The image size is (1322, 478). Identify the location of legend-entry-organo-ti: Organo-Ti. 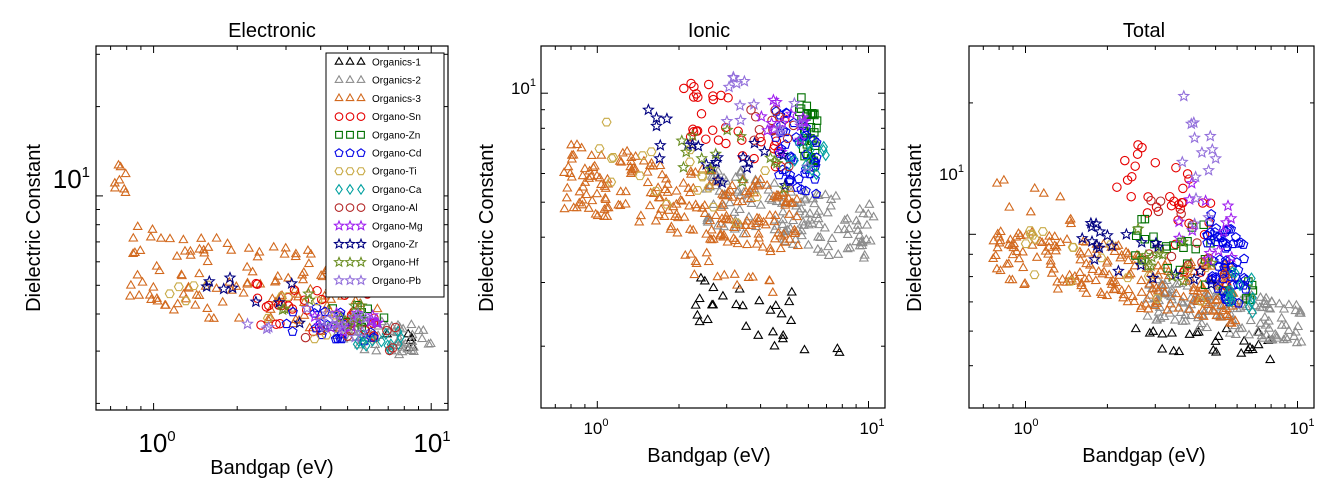
(375, 172).